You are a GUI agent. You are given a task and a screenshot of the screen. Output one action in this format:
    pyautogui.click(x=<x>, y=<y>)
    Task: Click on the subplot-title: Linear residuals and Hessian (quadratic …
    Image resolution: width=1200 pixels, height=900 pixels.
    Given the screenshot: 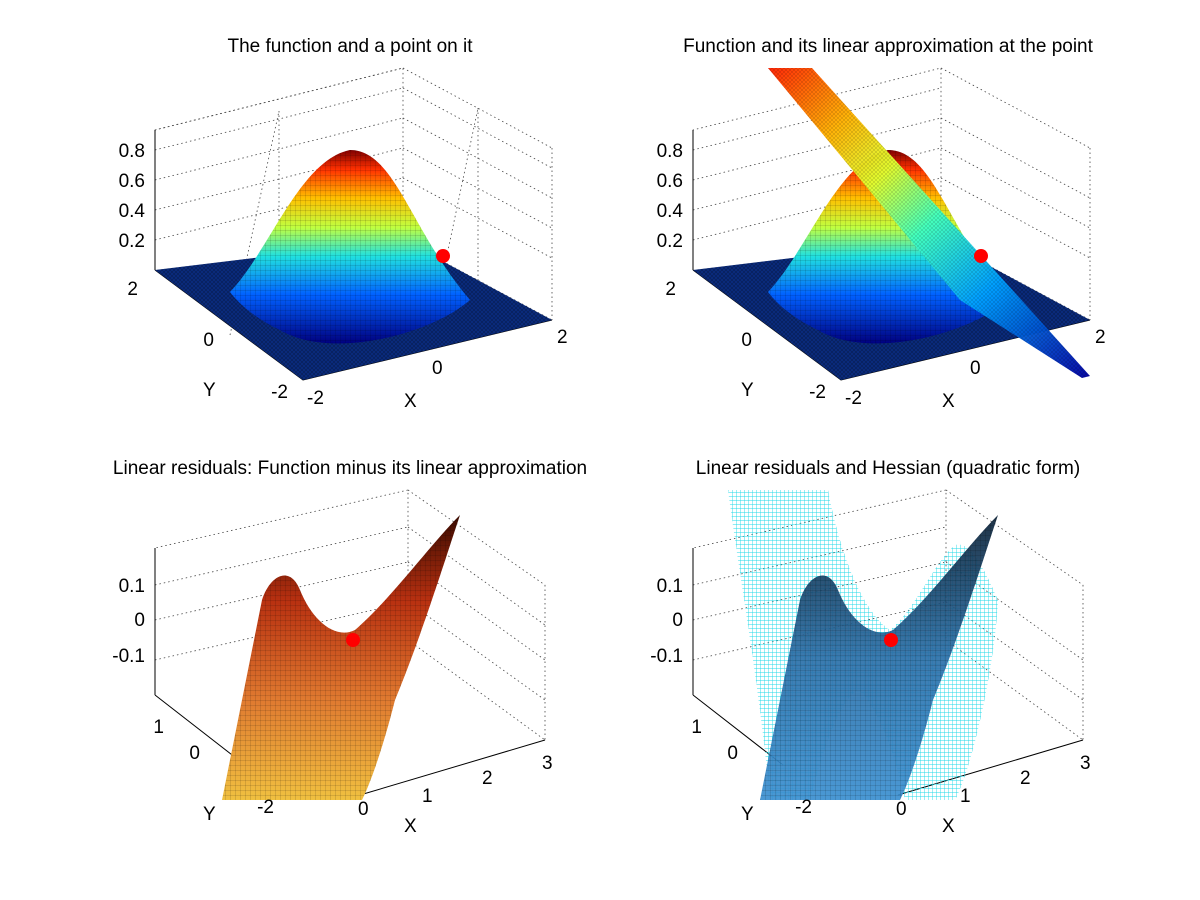 What is the action you would take?
    pyautogui.click(x=888, y=468)
    